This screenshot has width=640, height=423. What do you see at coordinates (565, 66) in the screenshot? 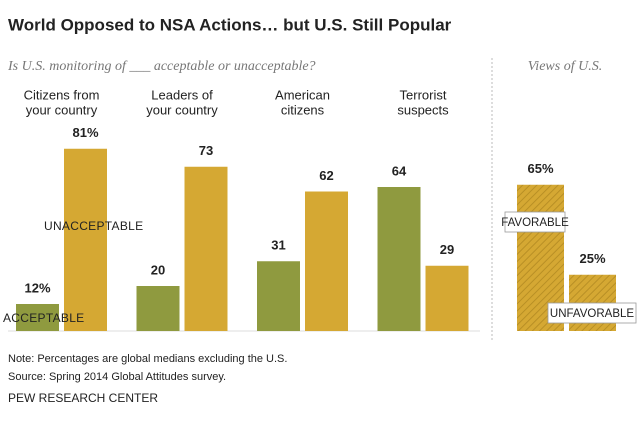
I see `panel-title: Views of U.S.` at bounding box center [565, 66].